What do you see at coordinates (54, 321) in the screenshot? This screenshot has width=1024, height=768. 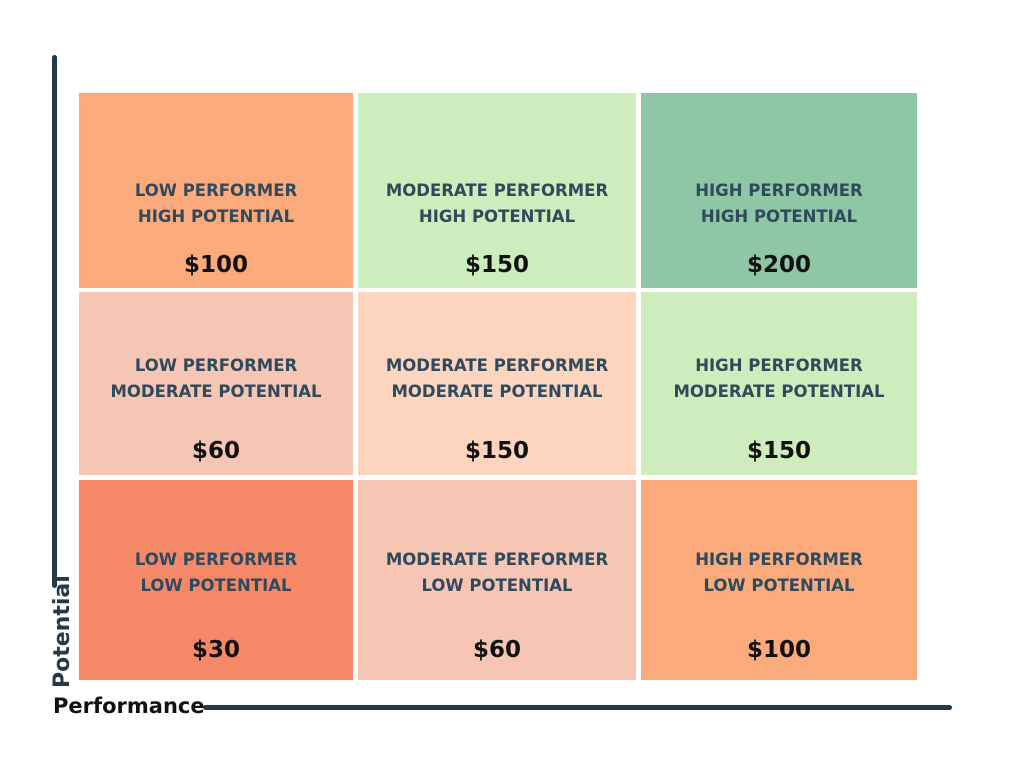 I see `y-axis-line` at bounding box center [54, 321].